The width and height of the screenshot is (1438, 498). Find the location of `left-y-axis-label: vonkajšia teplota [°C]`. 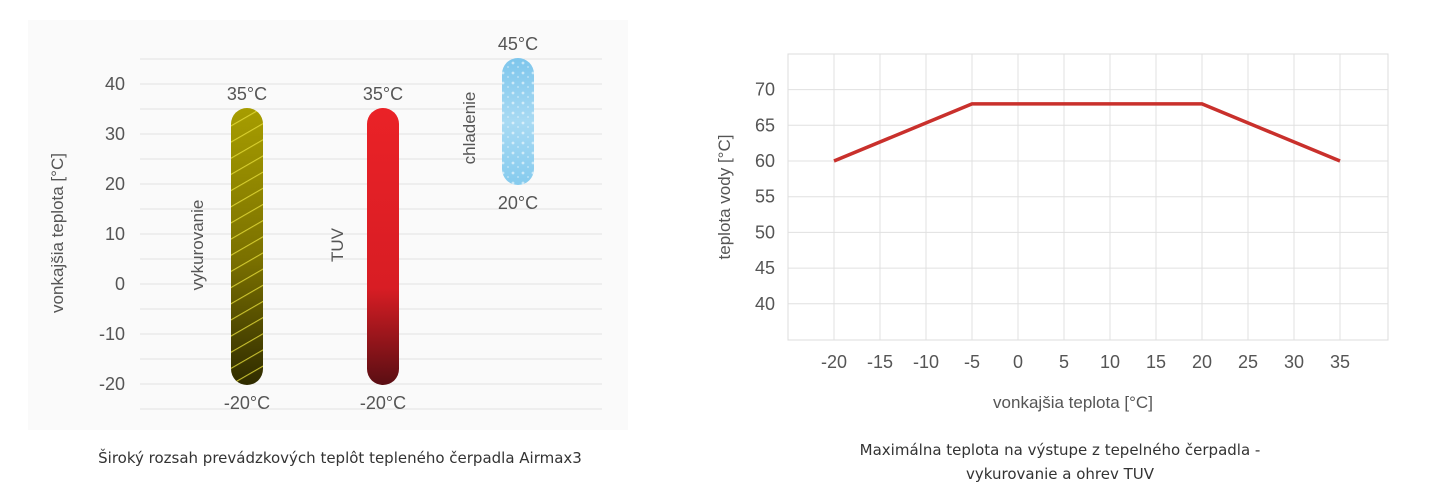

left-y-axis-label: vonkajšia teplota [°C] is located at coordinates (57, 233).